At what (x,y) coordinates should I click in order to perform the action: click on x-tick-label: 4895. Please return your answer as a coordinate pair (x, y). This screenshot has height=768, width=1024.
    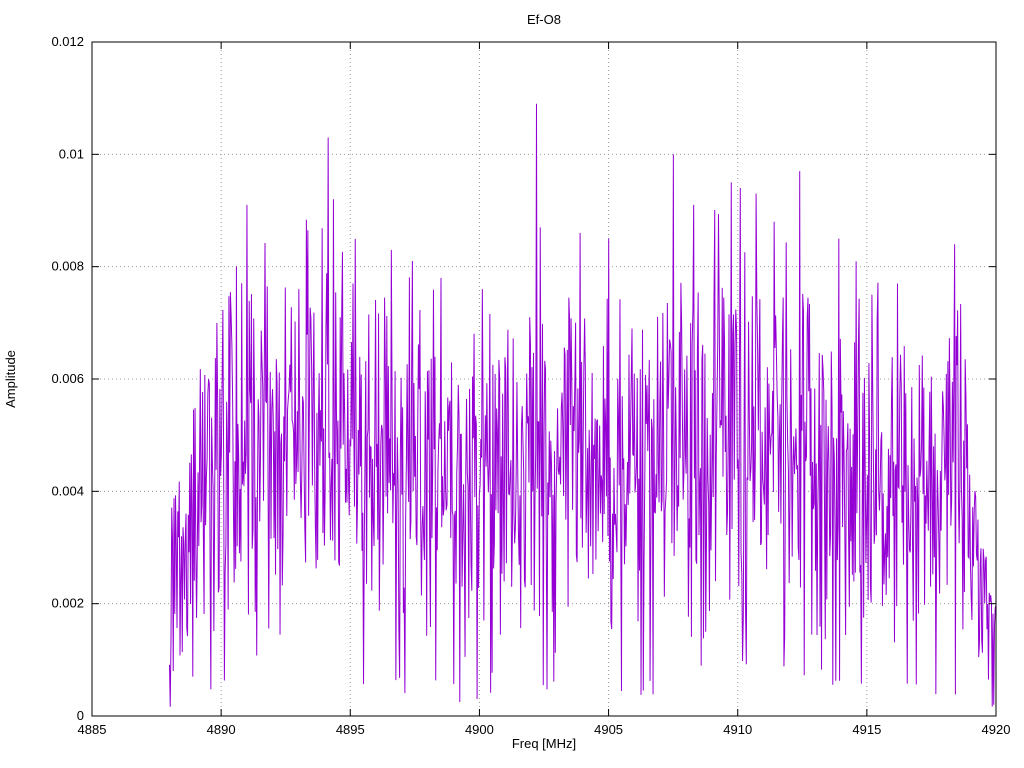
    Looking at the image, I should click on (350, 729).